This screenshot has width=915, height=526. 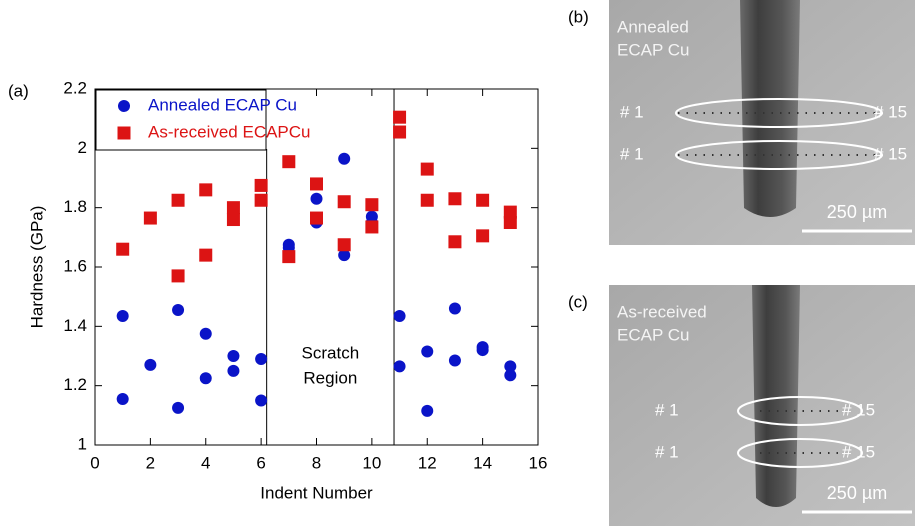 What do you see at coordinates (229, 131) in the screenshot?
I see `legend-label: As-received ECAPCu` at bounding box center [229, 131].